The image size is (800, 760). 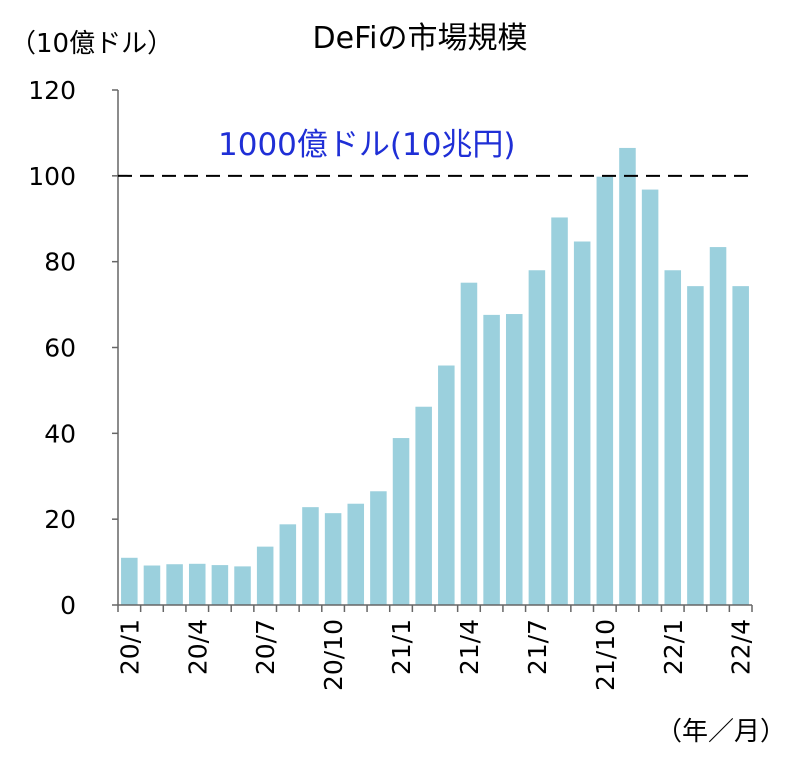 I want to click on x-tick-label: 21/4, so click(x=469, y=647).